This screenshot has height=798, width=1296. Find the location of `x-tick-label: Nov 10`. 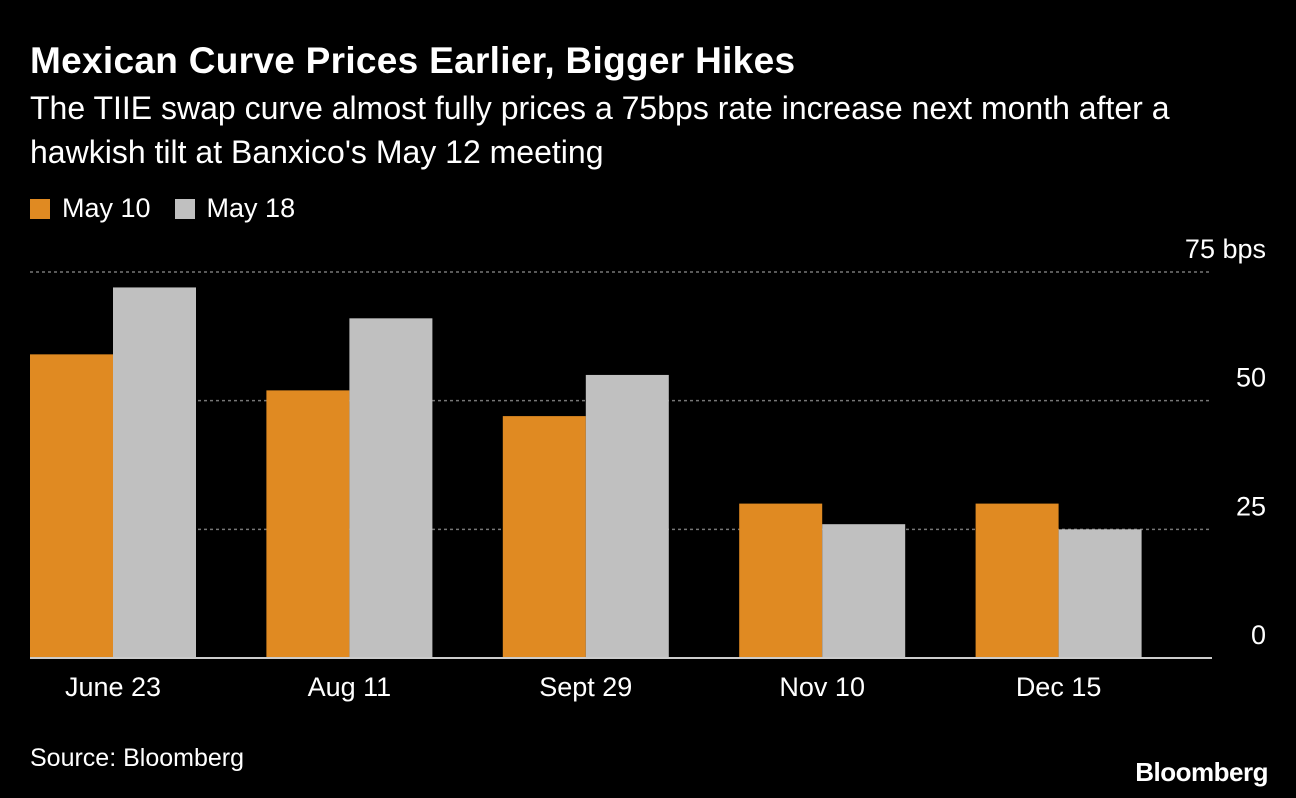

x-tick-label: Nov 10 is located at coordinates (822, 687).